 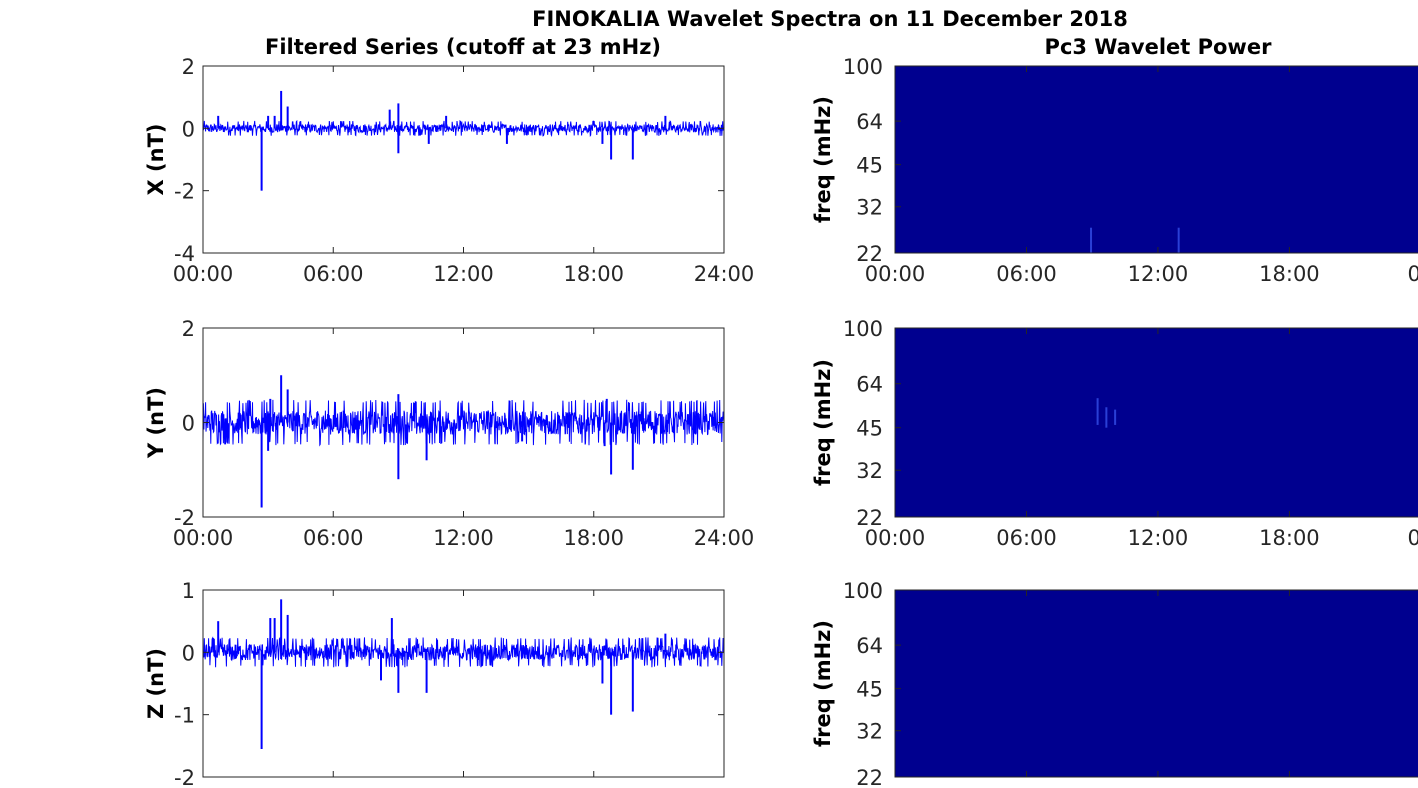 What do you see at coordinates (463, 47) in the screenshot?
I see `left-column-title: Filtered Series (cutoff at 23 mHz)` at bounding box center [463, 47].